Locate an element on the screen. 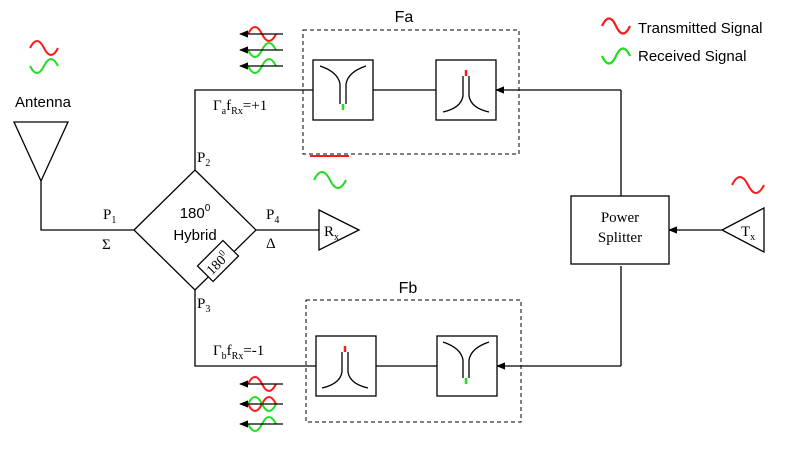 This screenshot has width=800, height=450. filter-b-bandpass is located at coordinates (346, 366).